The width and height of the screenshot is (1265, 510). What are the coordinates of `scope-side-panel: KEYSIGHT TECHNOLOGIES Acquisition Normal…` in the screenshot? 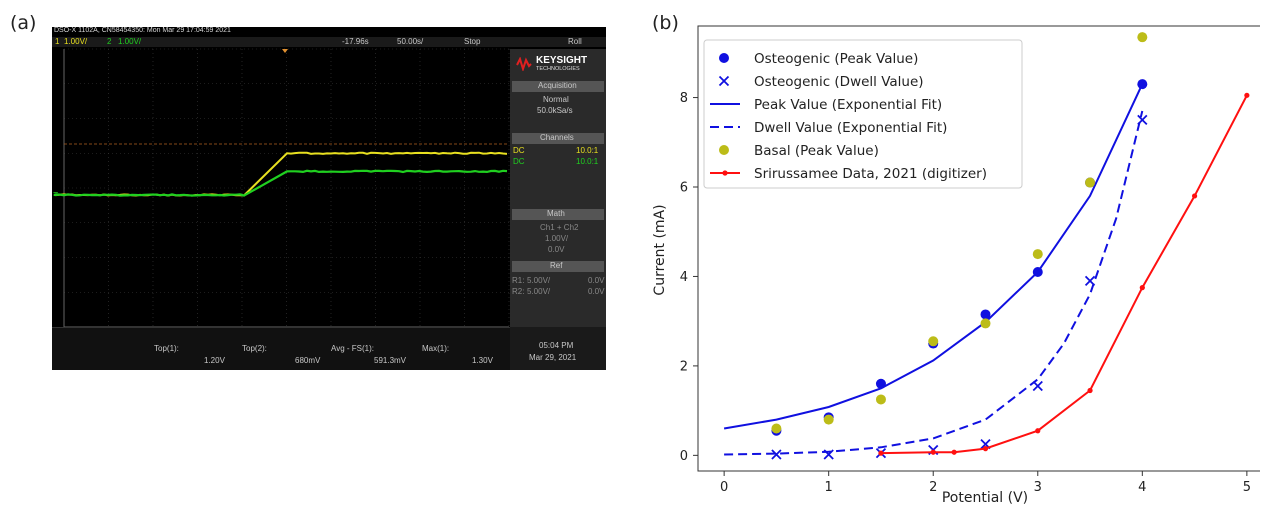 It's located at (558, 188).